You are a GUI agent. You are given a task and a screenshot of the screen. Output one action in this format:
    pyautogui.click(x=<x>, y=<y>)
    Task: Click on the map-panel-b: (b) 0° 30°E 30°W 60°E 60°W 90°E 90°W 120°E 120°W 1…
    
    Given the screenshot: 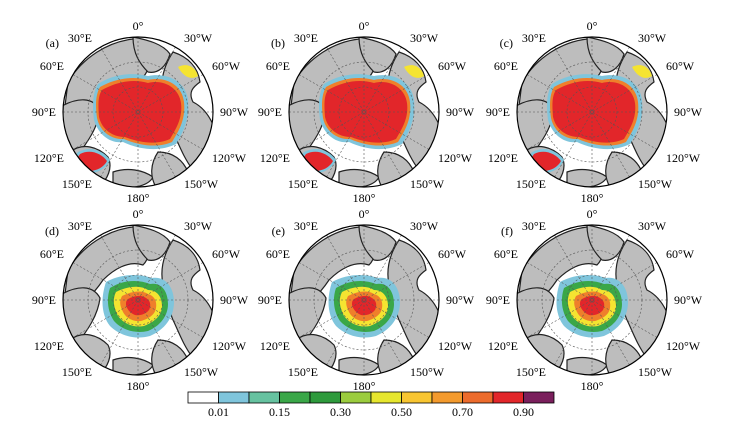 What is the action you would take?
    pyautogui.click(x=366, y=112)
    